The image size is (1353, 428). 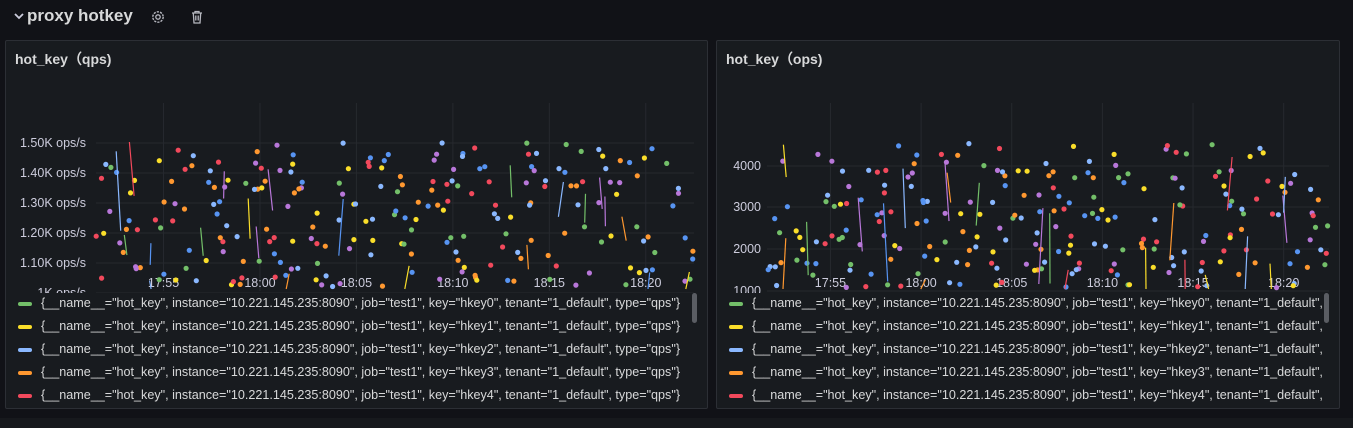 I want to click on chevron-down-icon, so click(x=19, y=16).